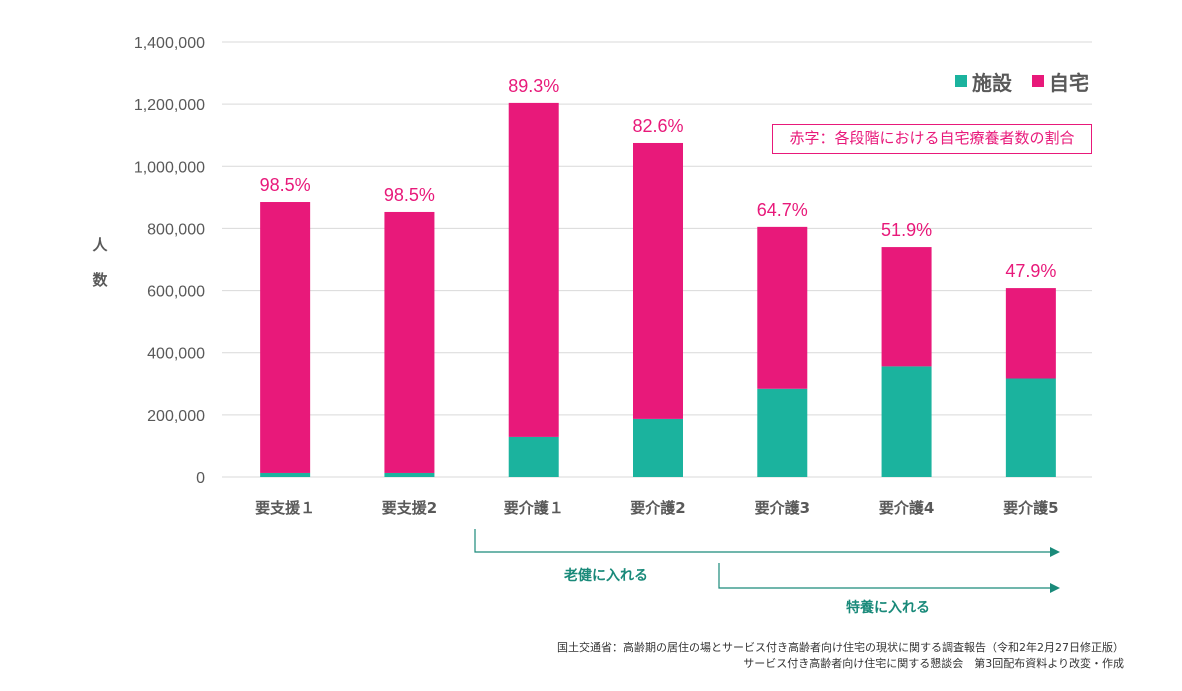  I want to click on legend: 施設 自宅, so click(1022, 83).